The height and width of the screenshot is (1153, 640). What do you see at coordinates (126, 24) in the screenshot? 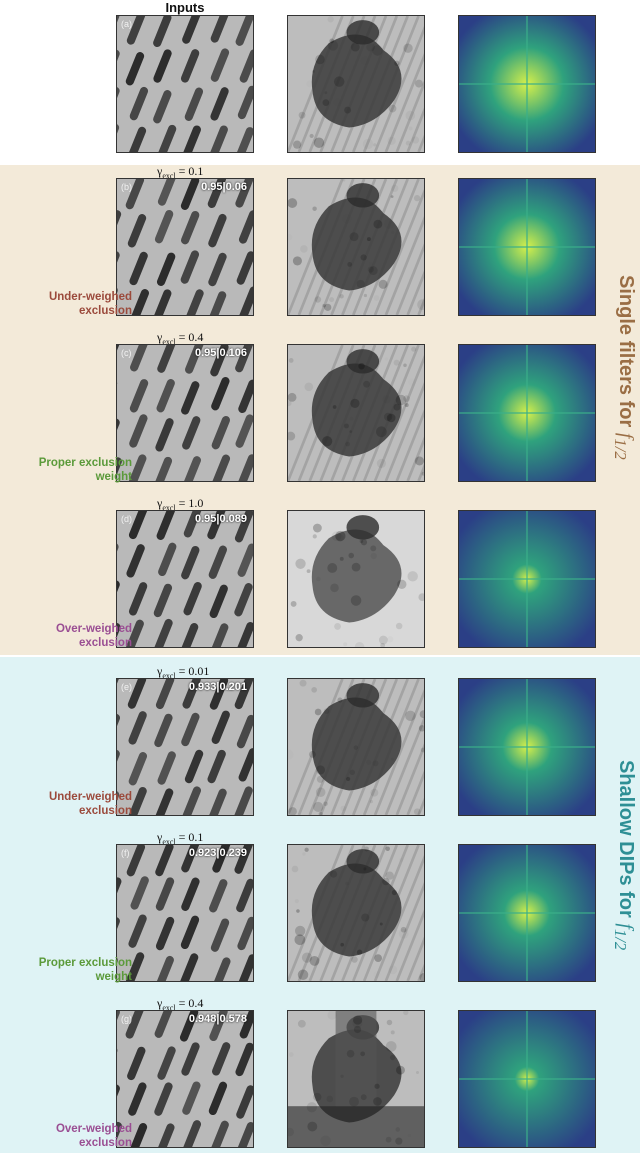
I see `panel-letter: (a)` at bounding box center [126, 24].